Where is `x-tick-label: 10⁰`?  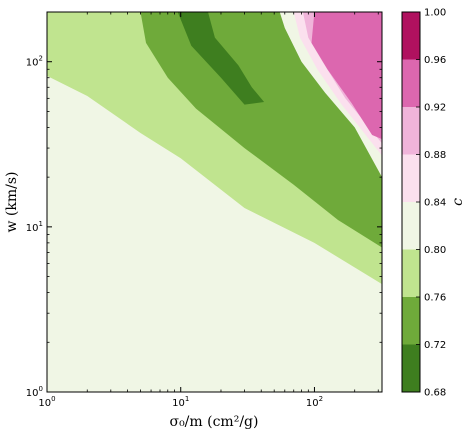 x-tick-label: 10⁰ is located at coordinates (46, 402).